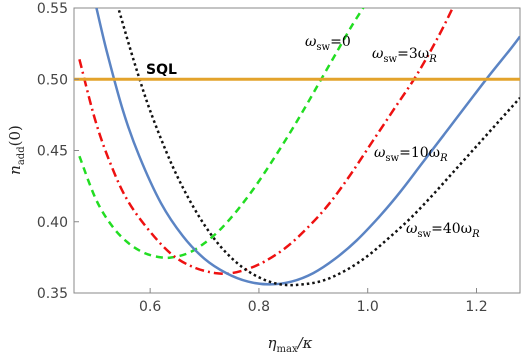  Describe the element at coordinates (52, 223) in the screenshot. I see `y-tick-label: 0.40` at that location.